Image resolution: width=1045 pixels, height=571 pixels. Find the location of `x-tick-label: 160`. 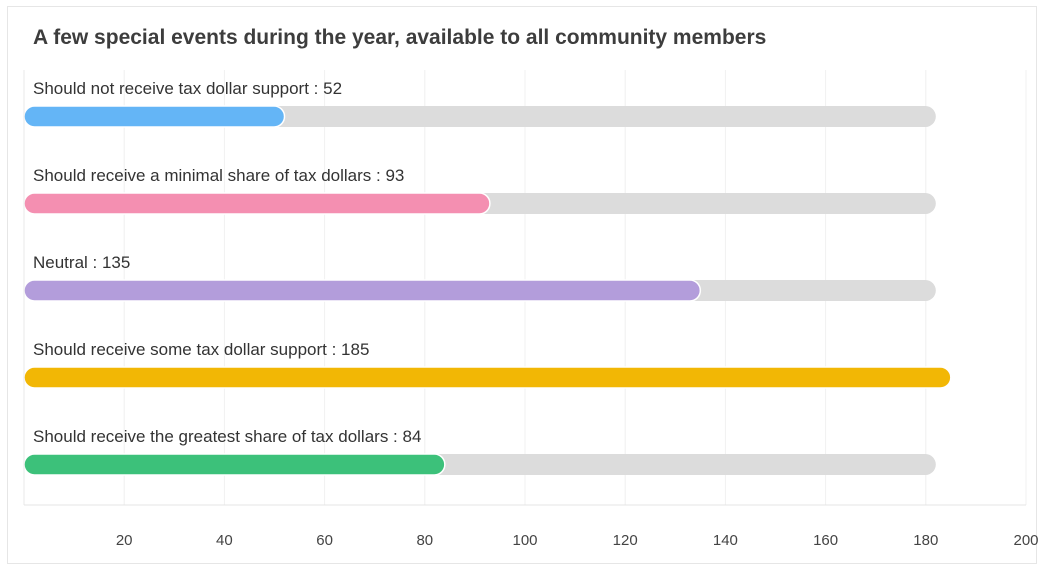

x-tick-label: 160 is located at coordinates (825, 540).